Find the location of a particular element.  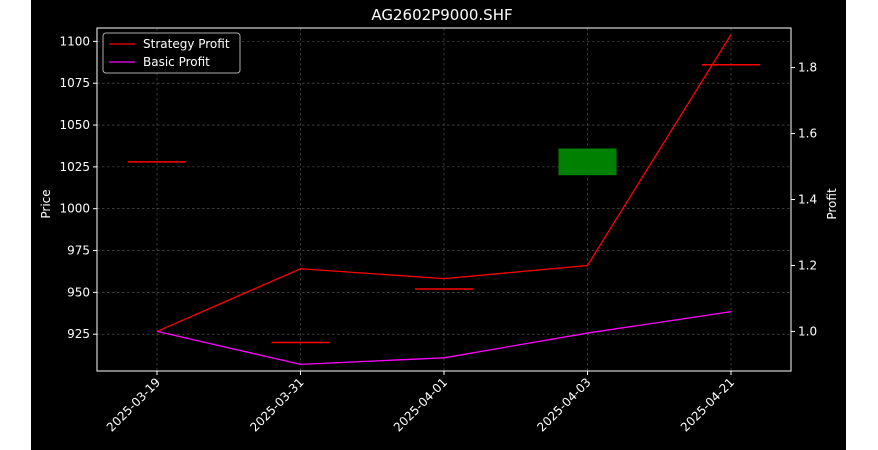

y-tick-label: 925 is located at coordinates (78, 334).